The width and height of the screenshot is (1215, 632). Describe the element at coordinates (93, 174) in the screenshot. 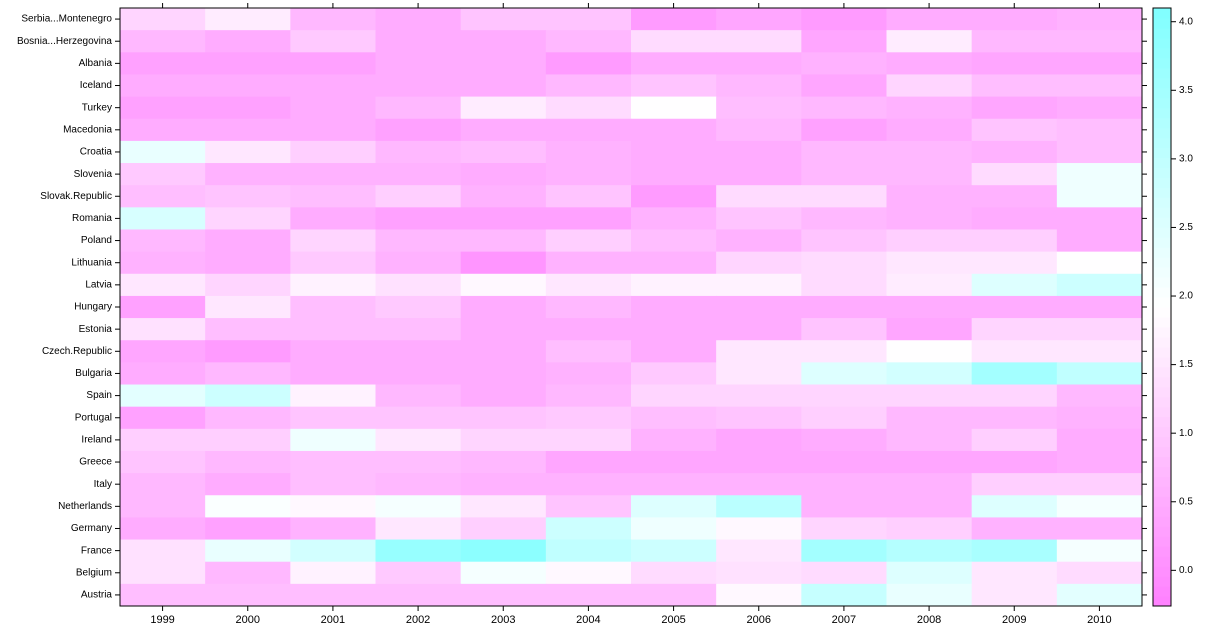

I see `y-tick-label: Slovenia` at that location.